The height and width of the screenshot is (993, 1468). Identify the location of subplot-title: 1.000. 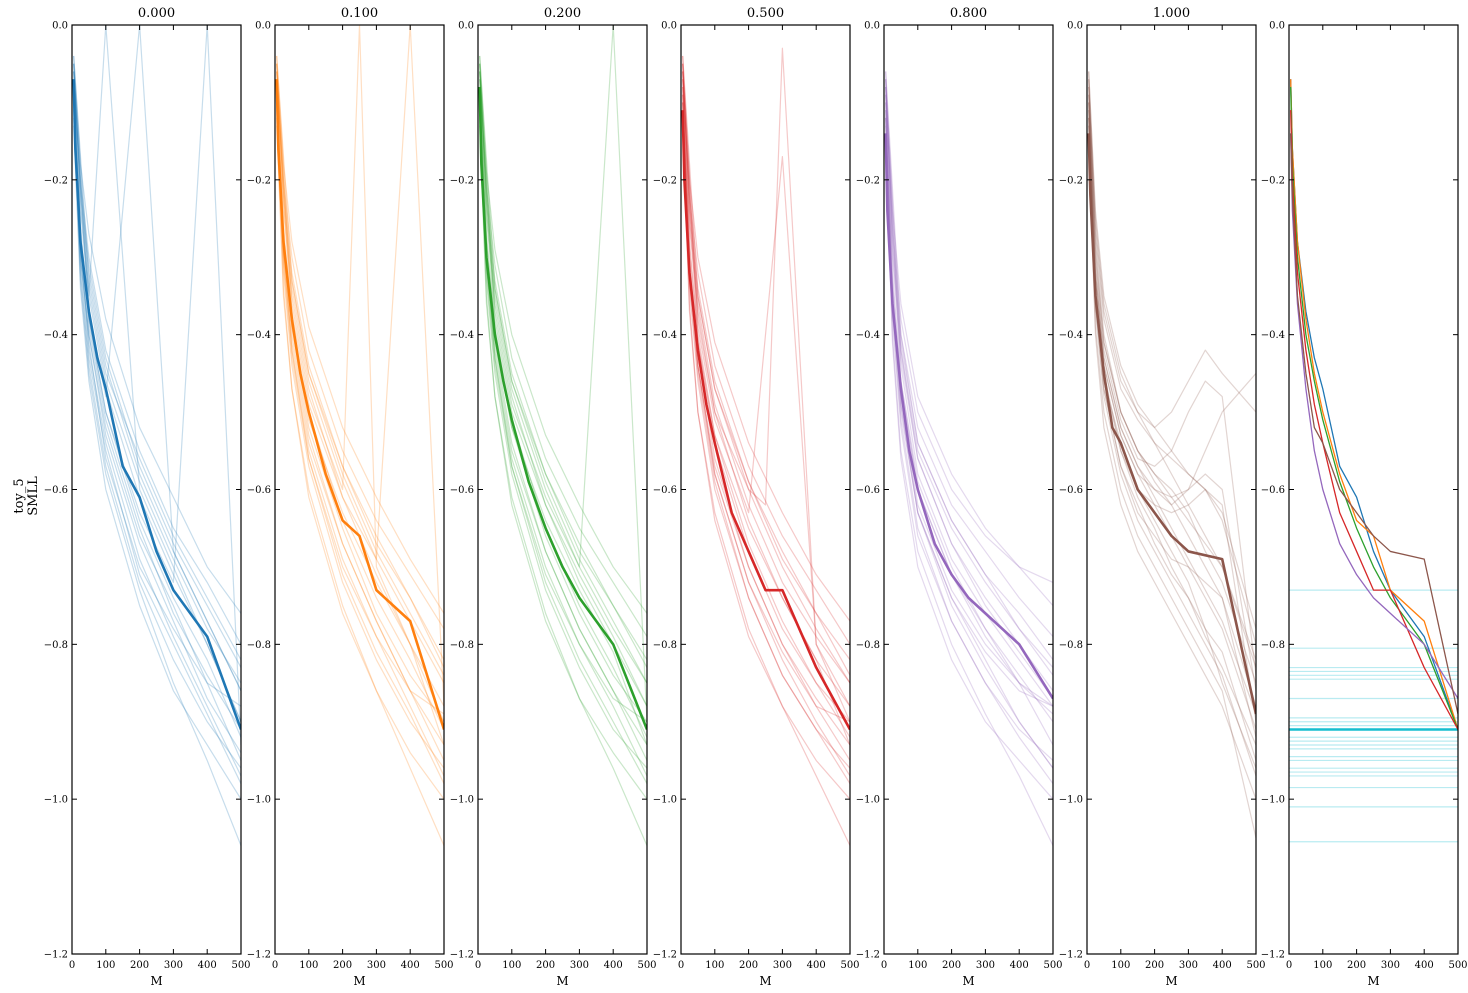
(1171, 13).